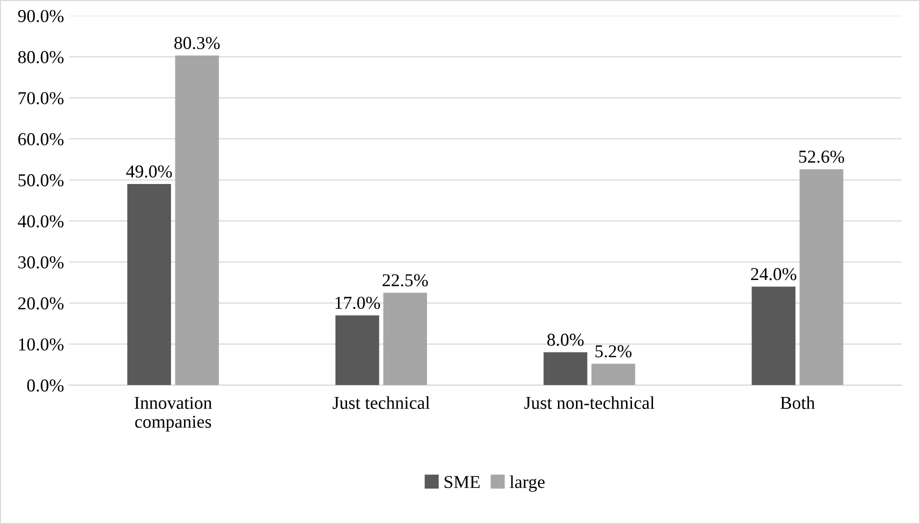  What do you see at coordinates (358, 302) in the screenshot?
I see `data-label: 17.0%` at bounding box center [358, 302].